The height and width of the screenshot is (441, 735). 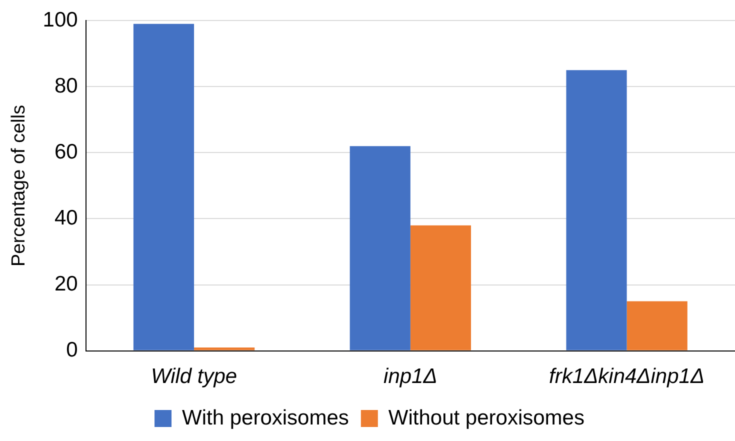 I want to click on legend-label: With peroxisomes, so click(x=265, y=418).